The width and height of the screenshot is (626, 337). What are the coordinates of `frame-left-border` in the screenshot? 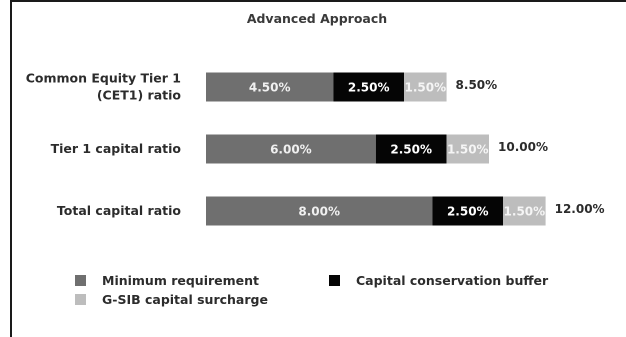 It's located at (11, 168).